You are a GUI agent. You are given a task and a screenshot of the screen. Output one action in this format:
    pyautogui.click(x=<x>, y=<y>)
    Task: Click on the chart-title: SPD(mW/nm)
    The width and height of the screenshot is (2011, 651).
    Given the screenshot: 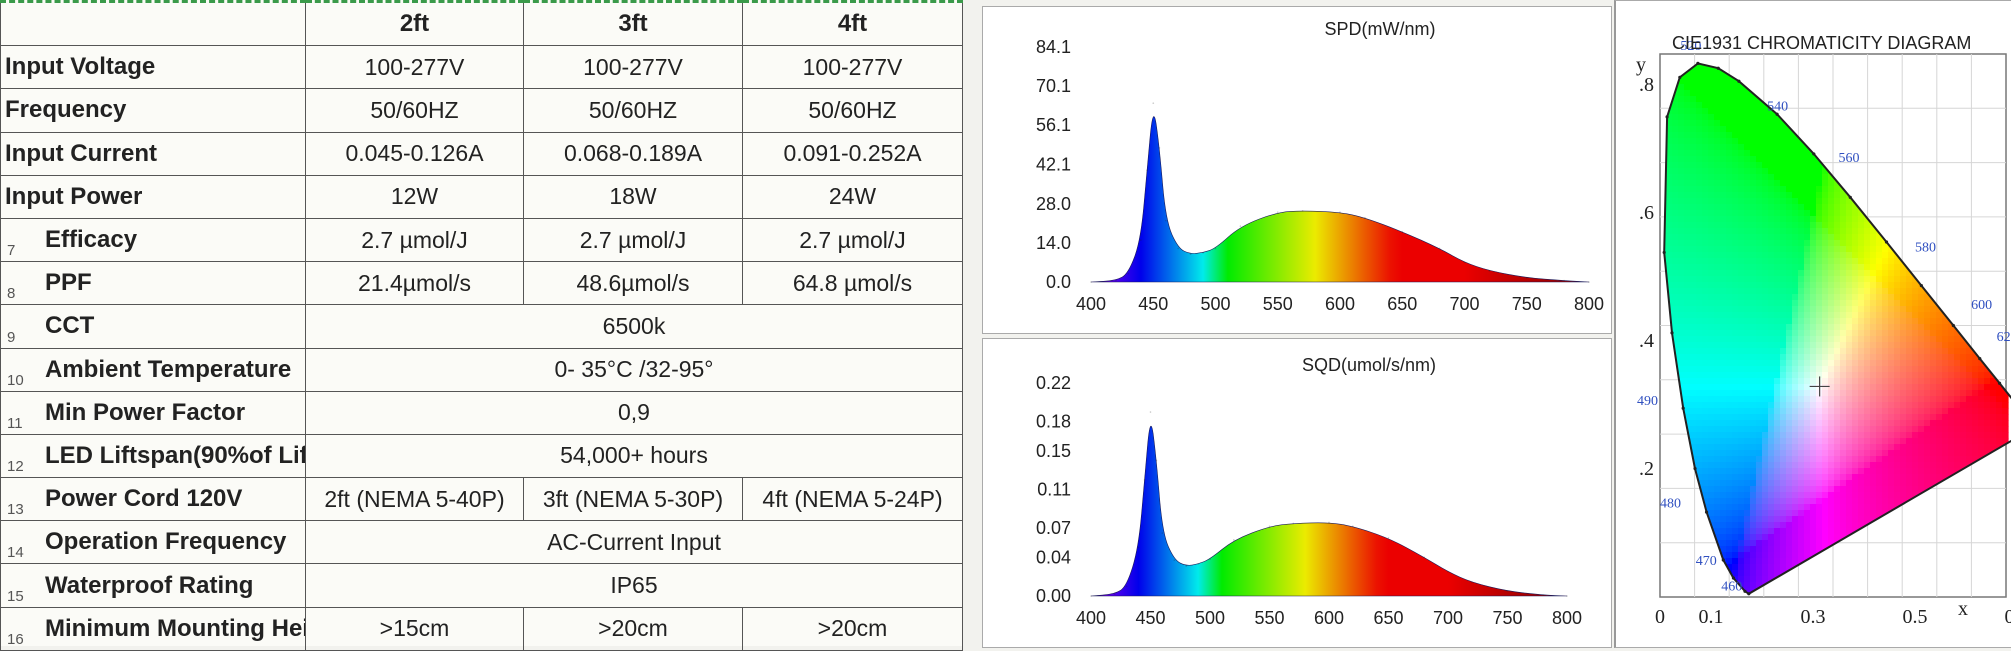 What is the action you would take?
    pyautogui.click(x=1380, y=29)
    